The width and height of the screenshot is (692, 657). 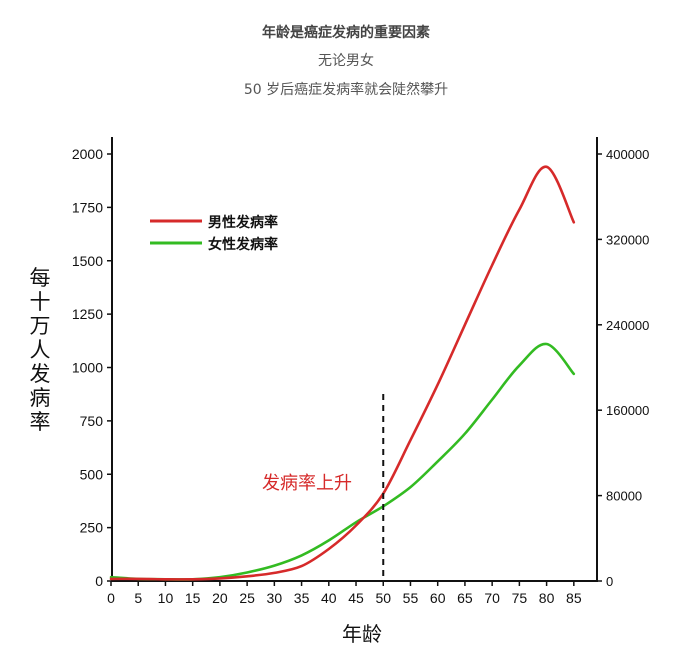 I want to click on y-axis-label-char: 率, so click(x=40, y=422).